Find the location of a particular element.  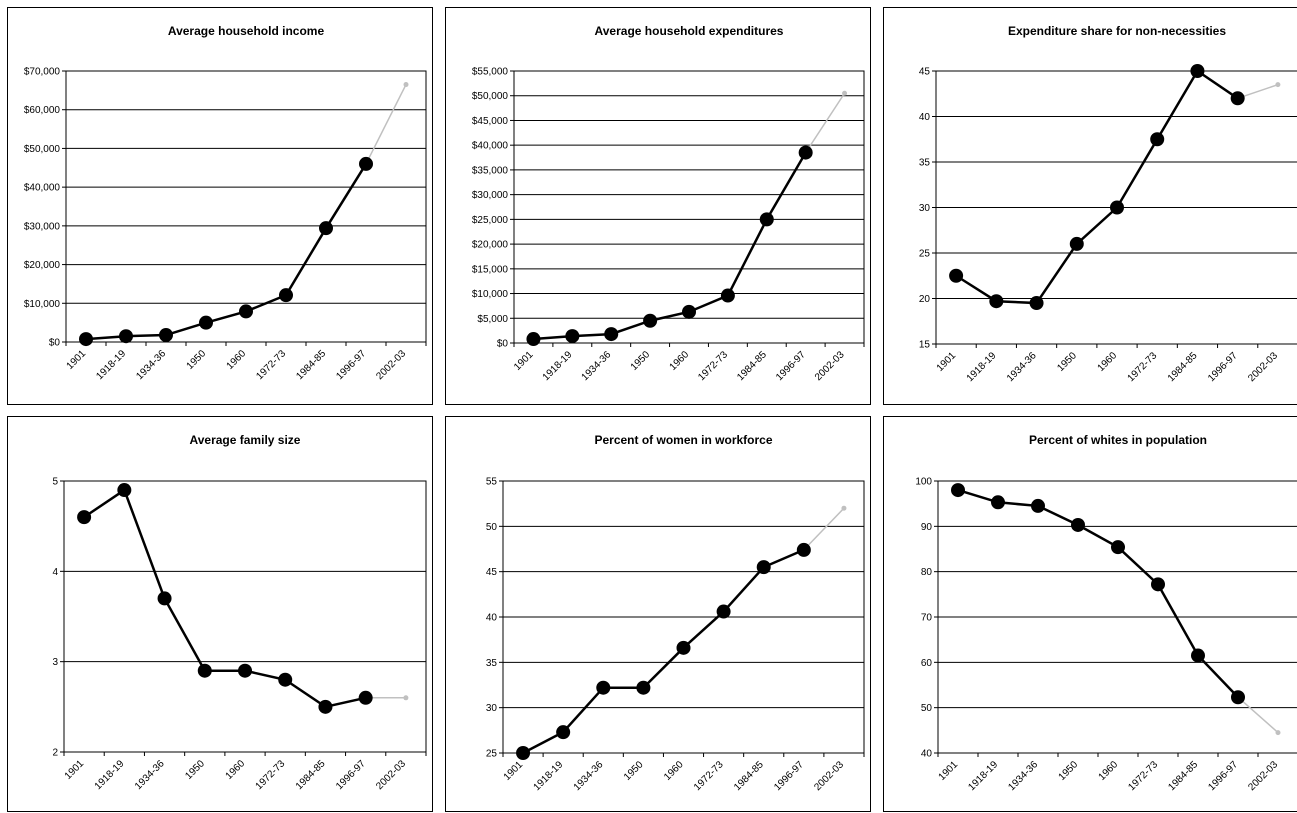

y-tick-label: 3 is located at coordinates (55, 662).